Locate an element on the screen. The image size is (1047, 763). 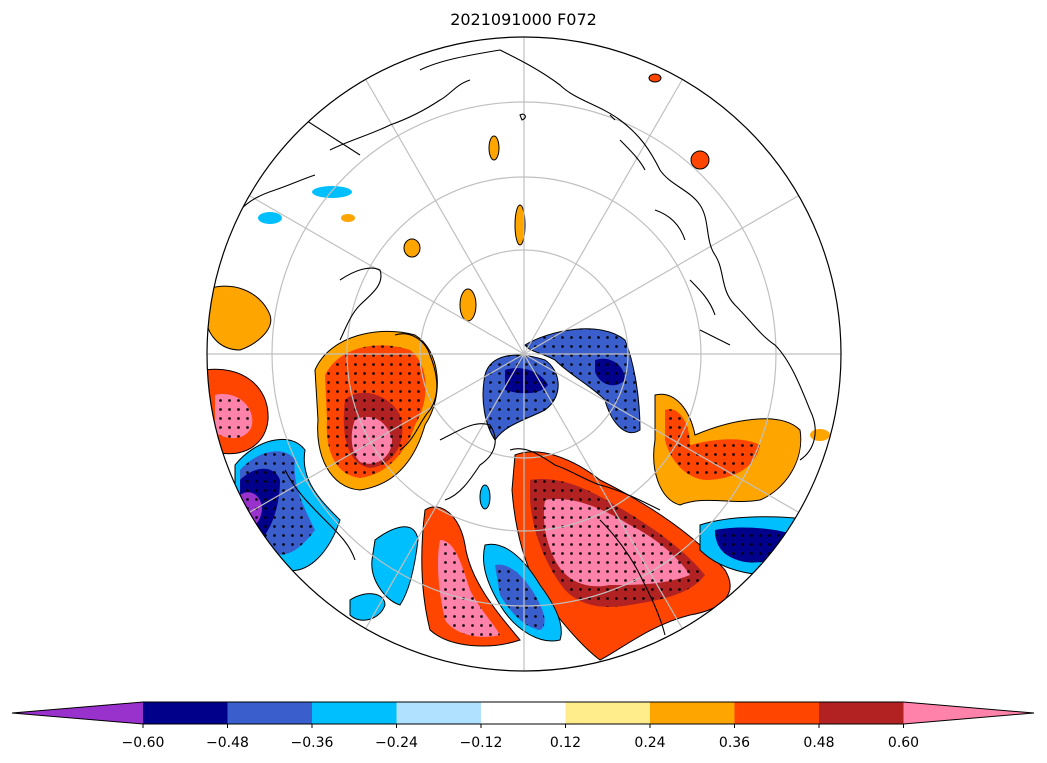
colorbar-tick-label: −0.36 is located at coordinates (312, 743).